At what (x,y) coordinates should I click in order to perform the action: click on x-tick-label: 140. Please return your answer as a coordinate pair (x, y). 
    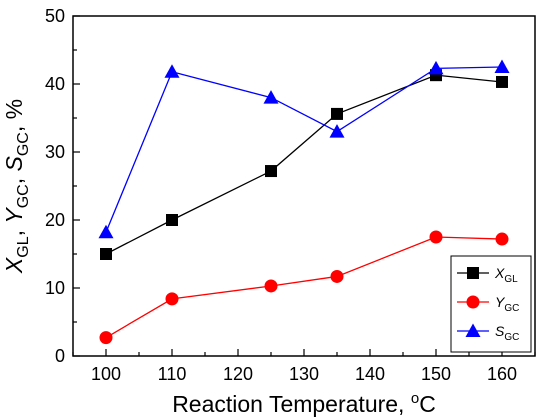
    Looking at the image, I should click on (370, 374).